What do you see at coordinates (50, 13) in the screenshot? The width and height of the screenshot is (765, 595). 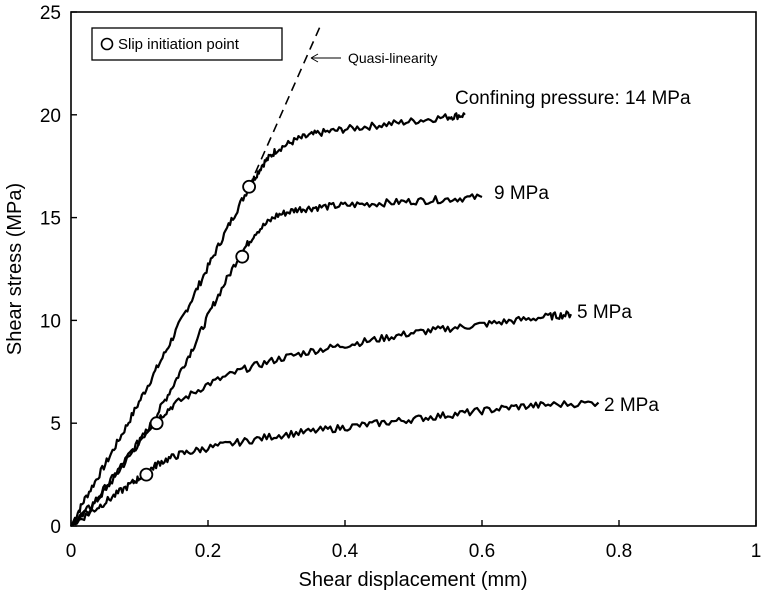 I see `y-tick-label: 25` at bounding box center [50, 13].